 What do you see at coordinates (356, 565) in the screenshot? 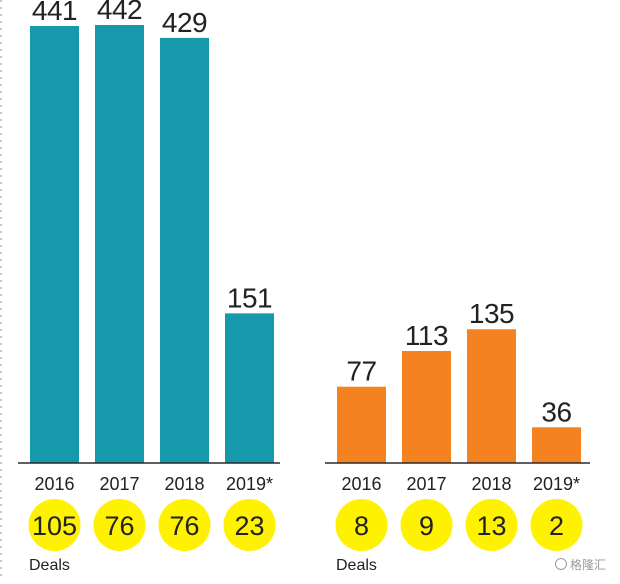
I see `right-deals-label: Deals` at bounding box center [356, 565].